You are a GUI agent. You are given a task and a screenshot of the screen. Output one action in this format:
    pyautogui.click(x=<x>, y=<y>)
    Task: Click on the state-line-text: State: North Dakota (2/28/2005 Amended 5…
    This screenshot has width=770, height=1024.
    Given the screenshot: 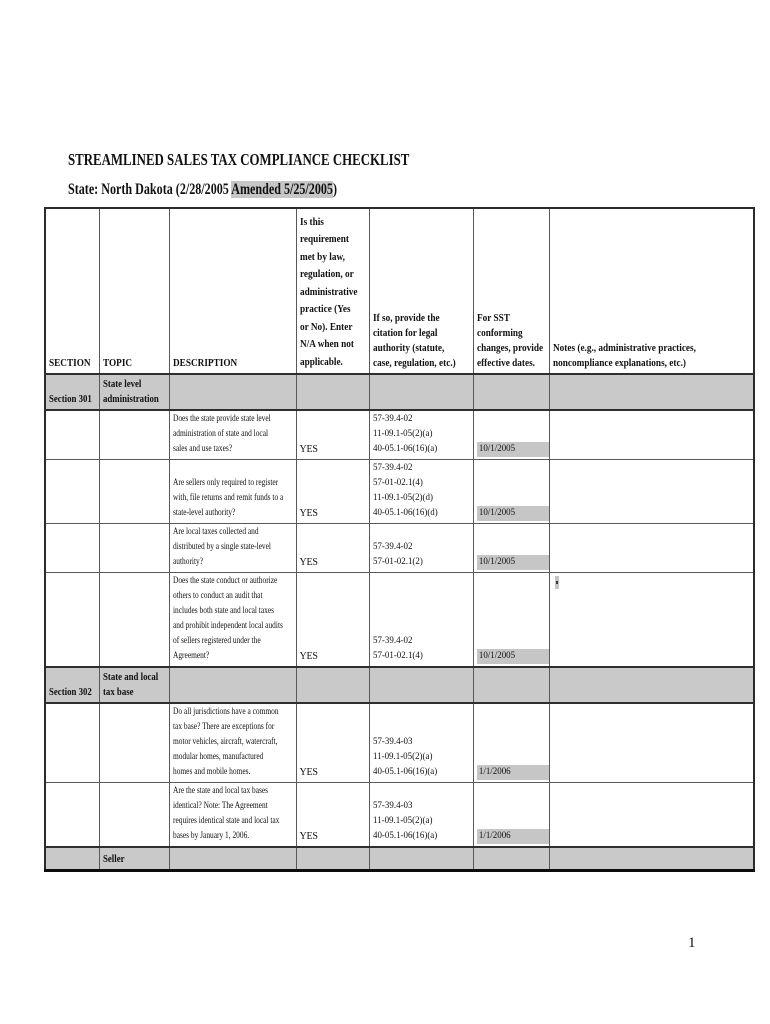 What is the action you would take?
    pyautogui.click(x=412, y=190)
    